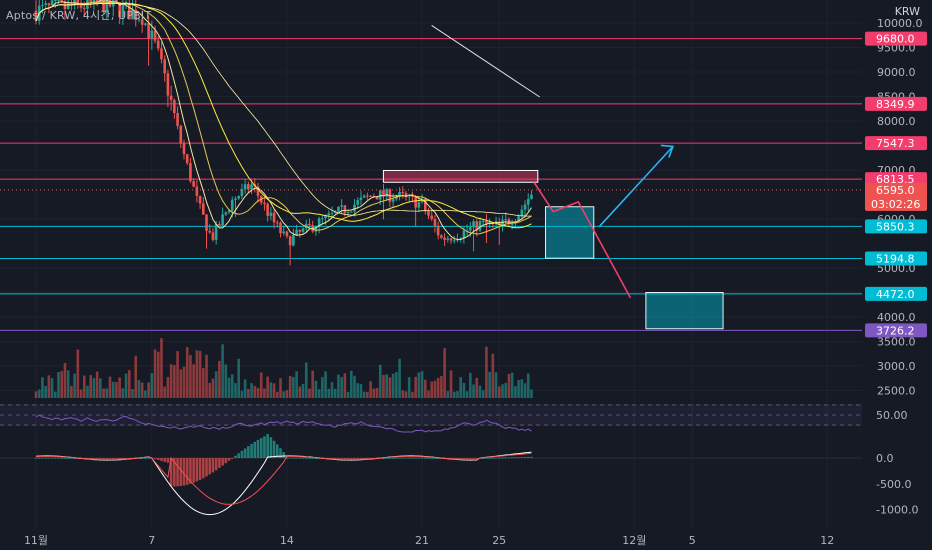 Image resolution: width=932 pixels, height=550 pixels. Describe the element at coordinates (151, 540) in the screenshot. I see `x-tick-label: 7` at that location.